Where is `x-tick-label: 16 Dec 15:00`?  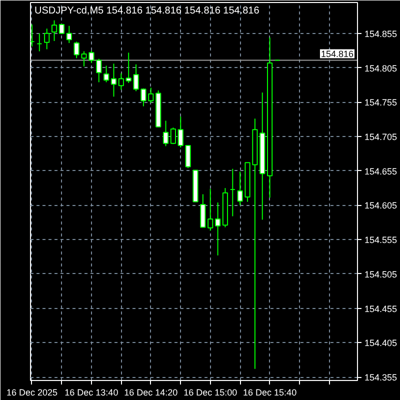 x-tick-label: 16 Dec 15:00 is located at coordinates (211, 393).